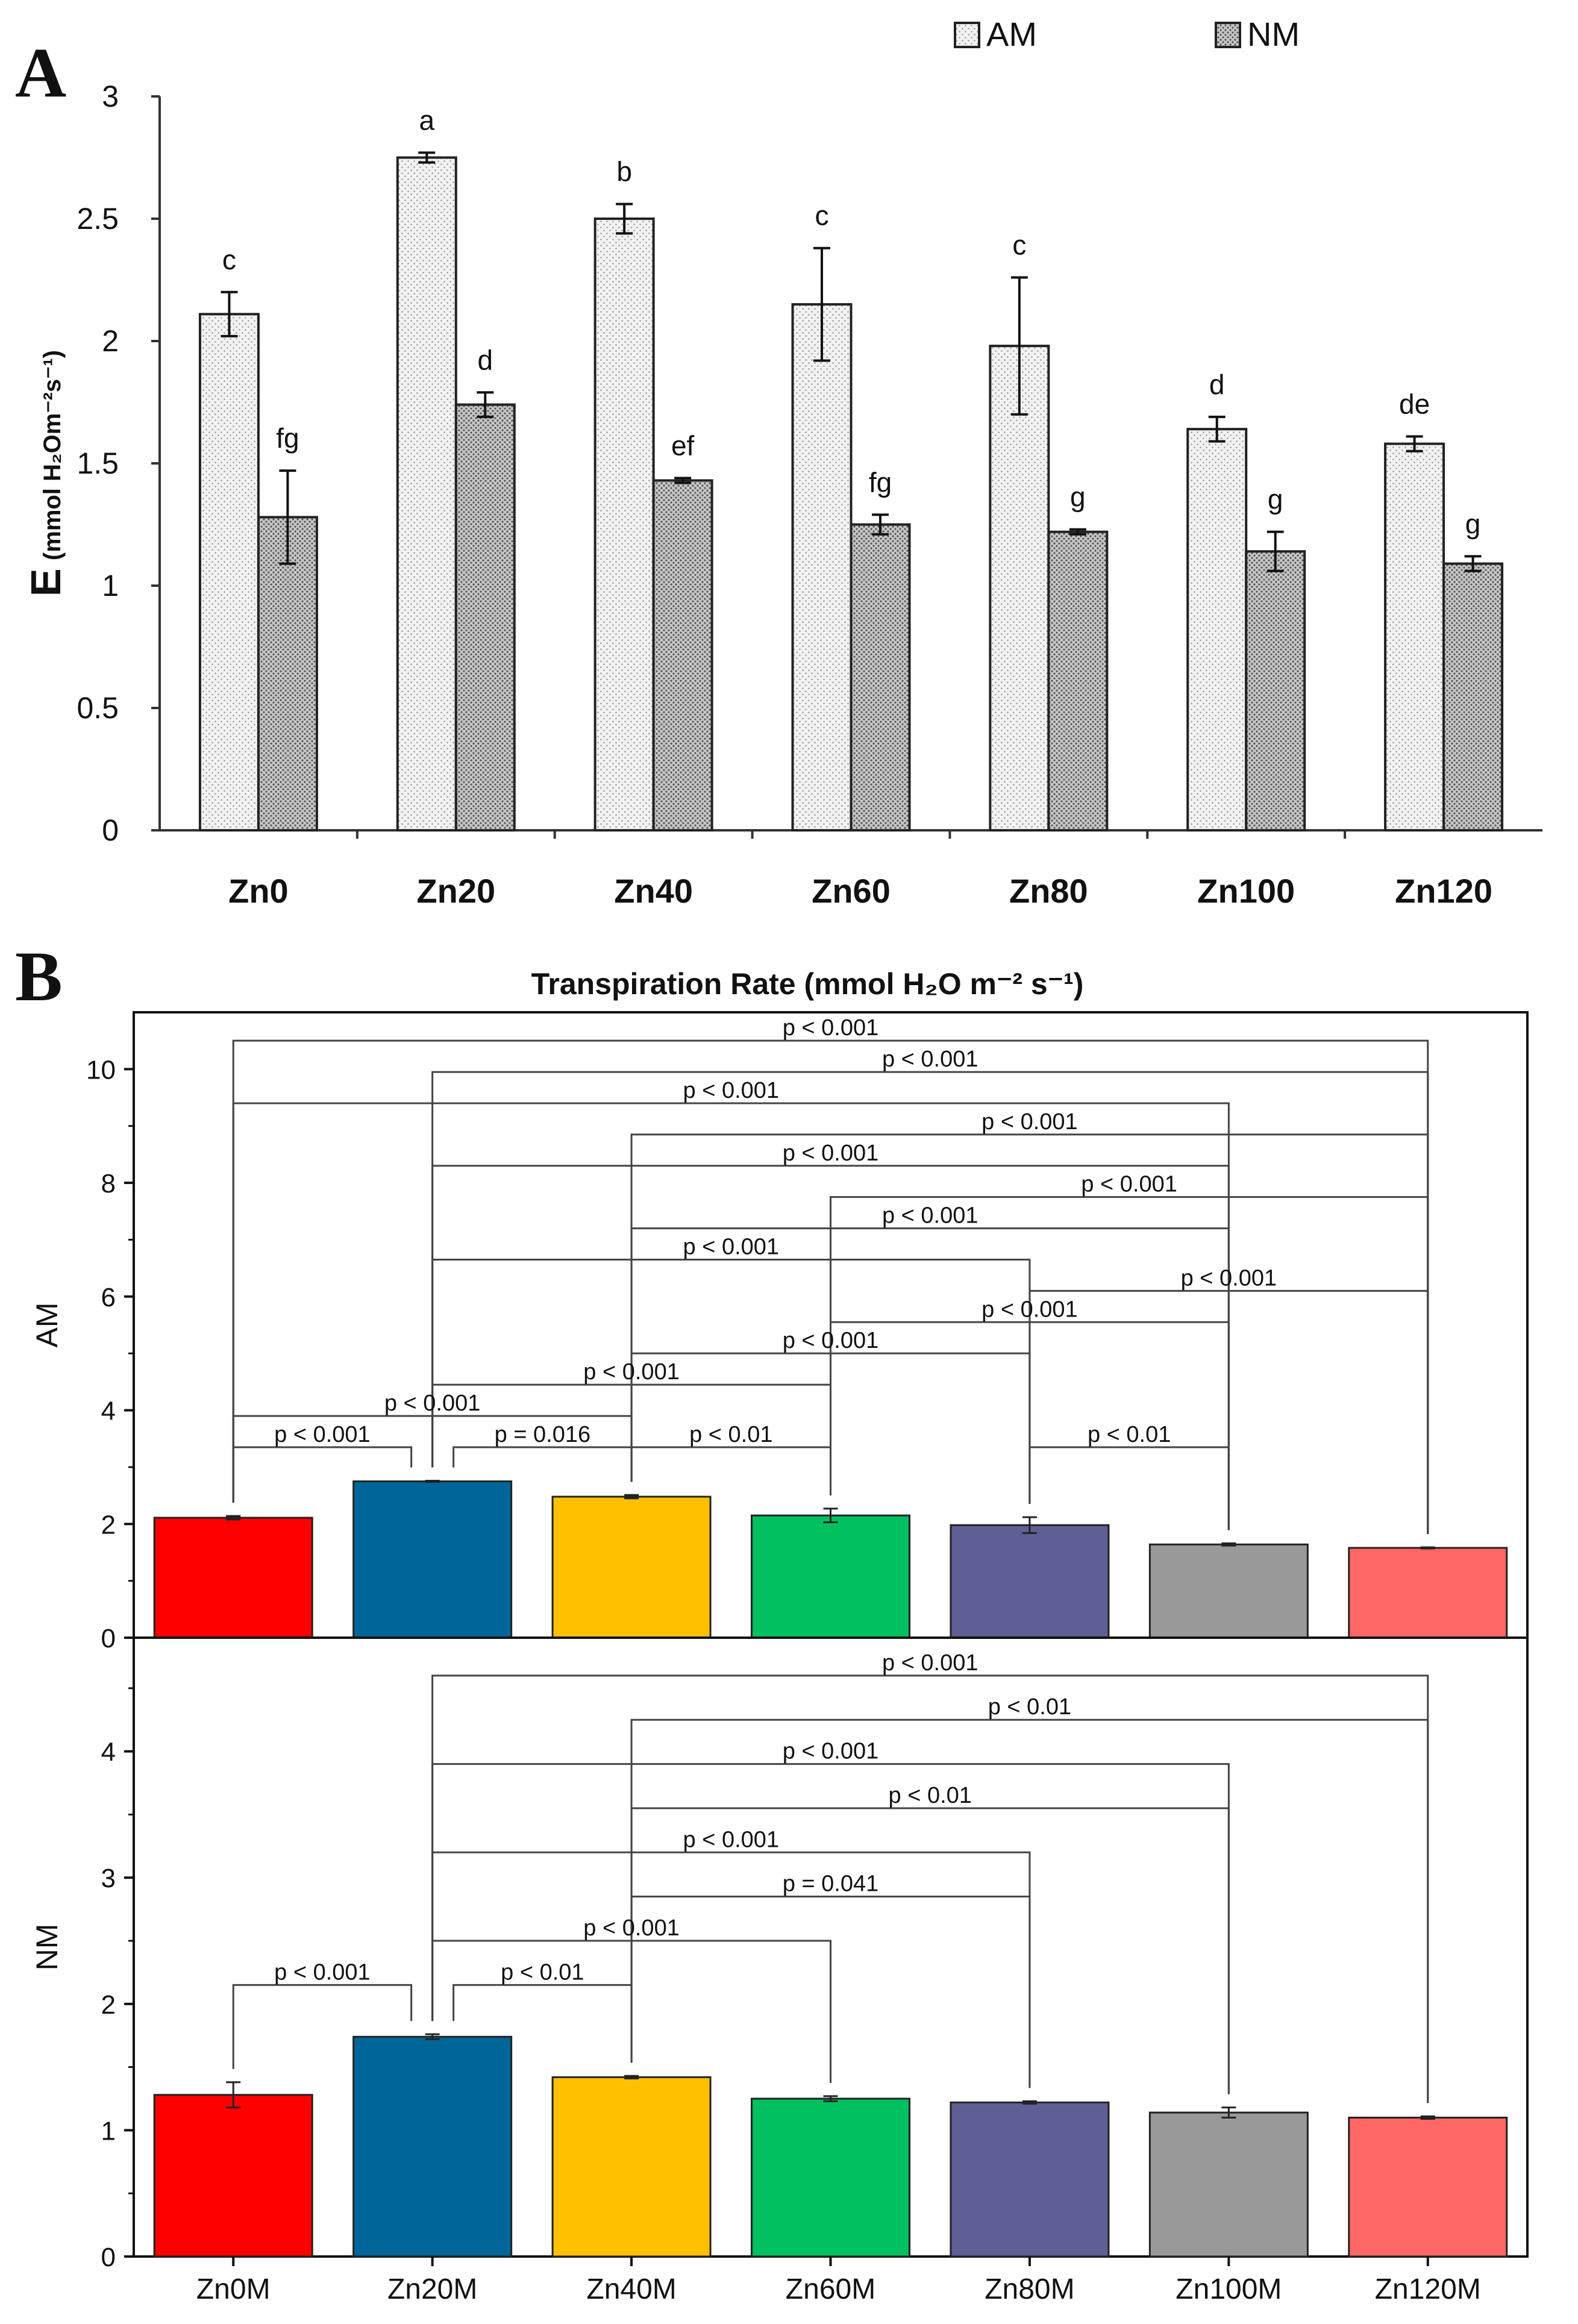  Describe the element at coordinates (485, 359) in the screenshot. I see `panel-a-significance-letter: d` at that location.